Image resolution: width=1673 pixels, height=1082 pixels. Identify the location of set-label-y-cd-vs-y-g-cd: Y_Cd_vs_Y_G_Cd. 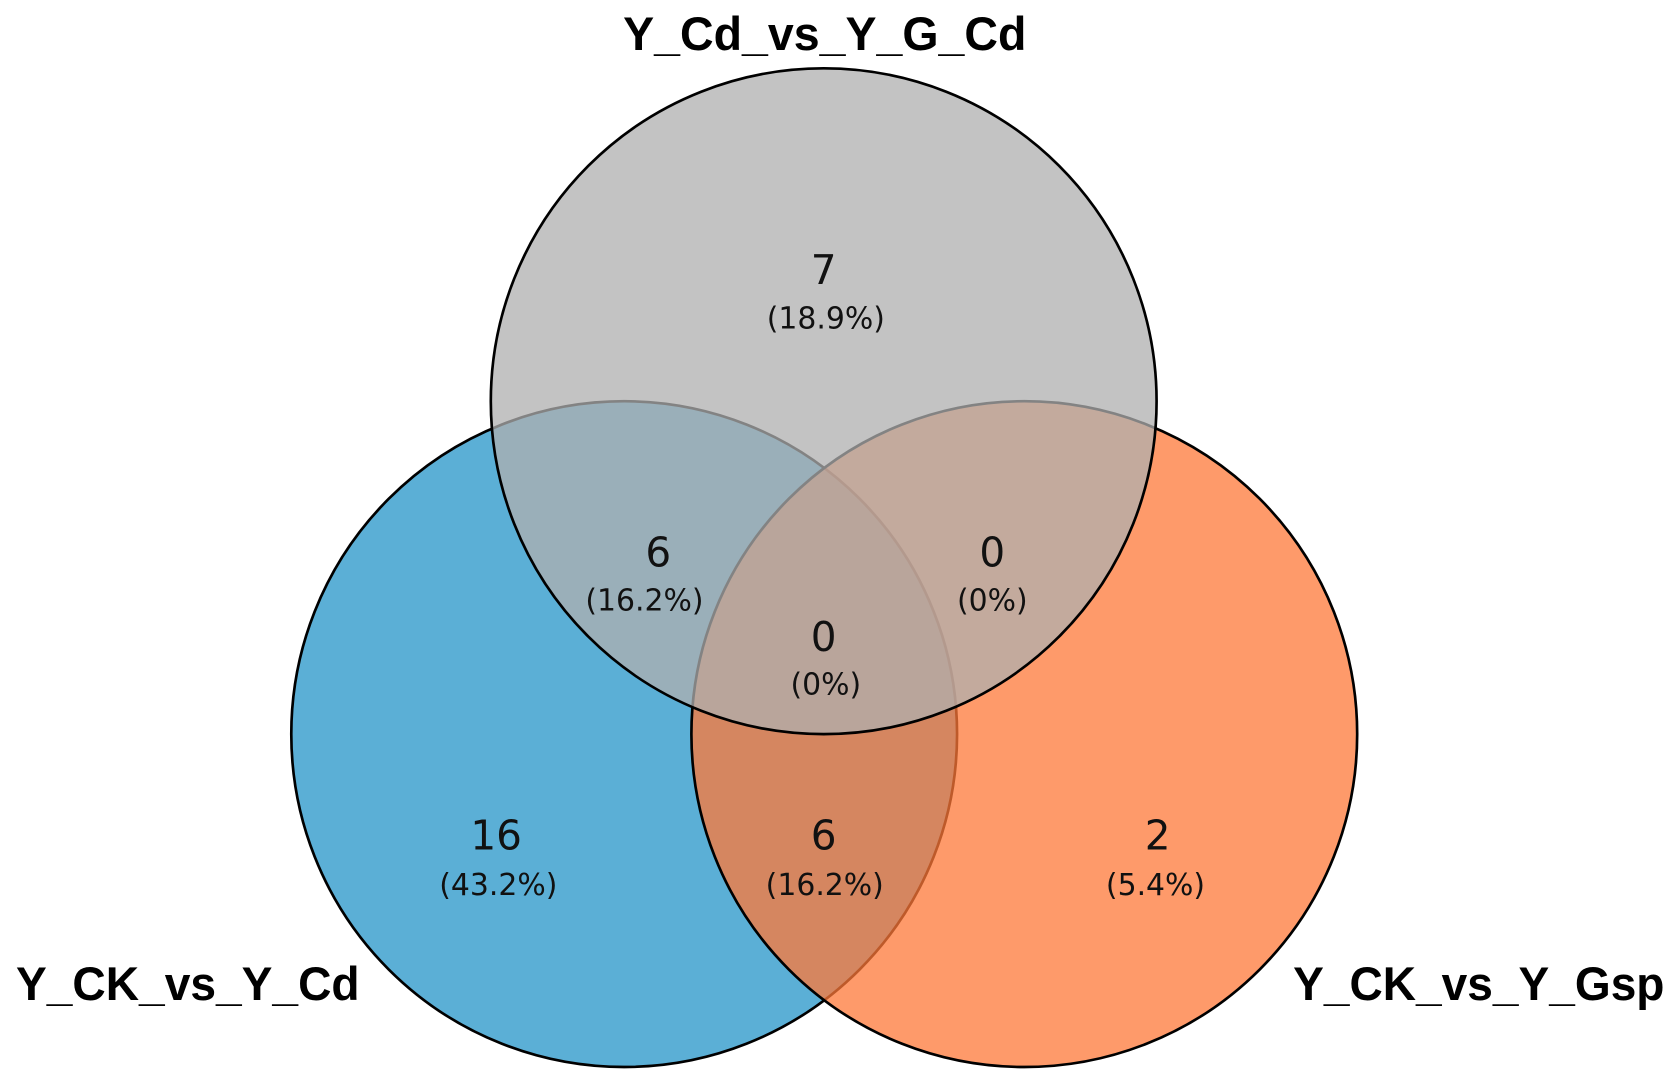
(824, 34).